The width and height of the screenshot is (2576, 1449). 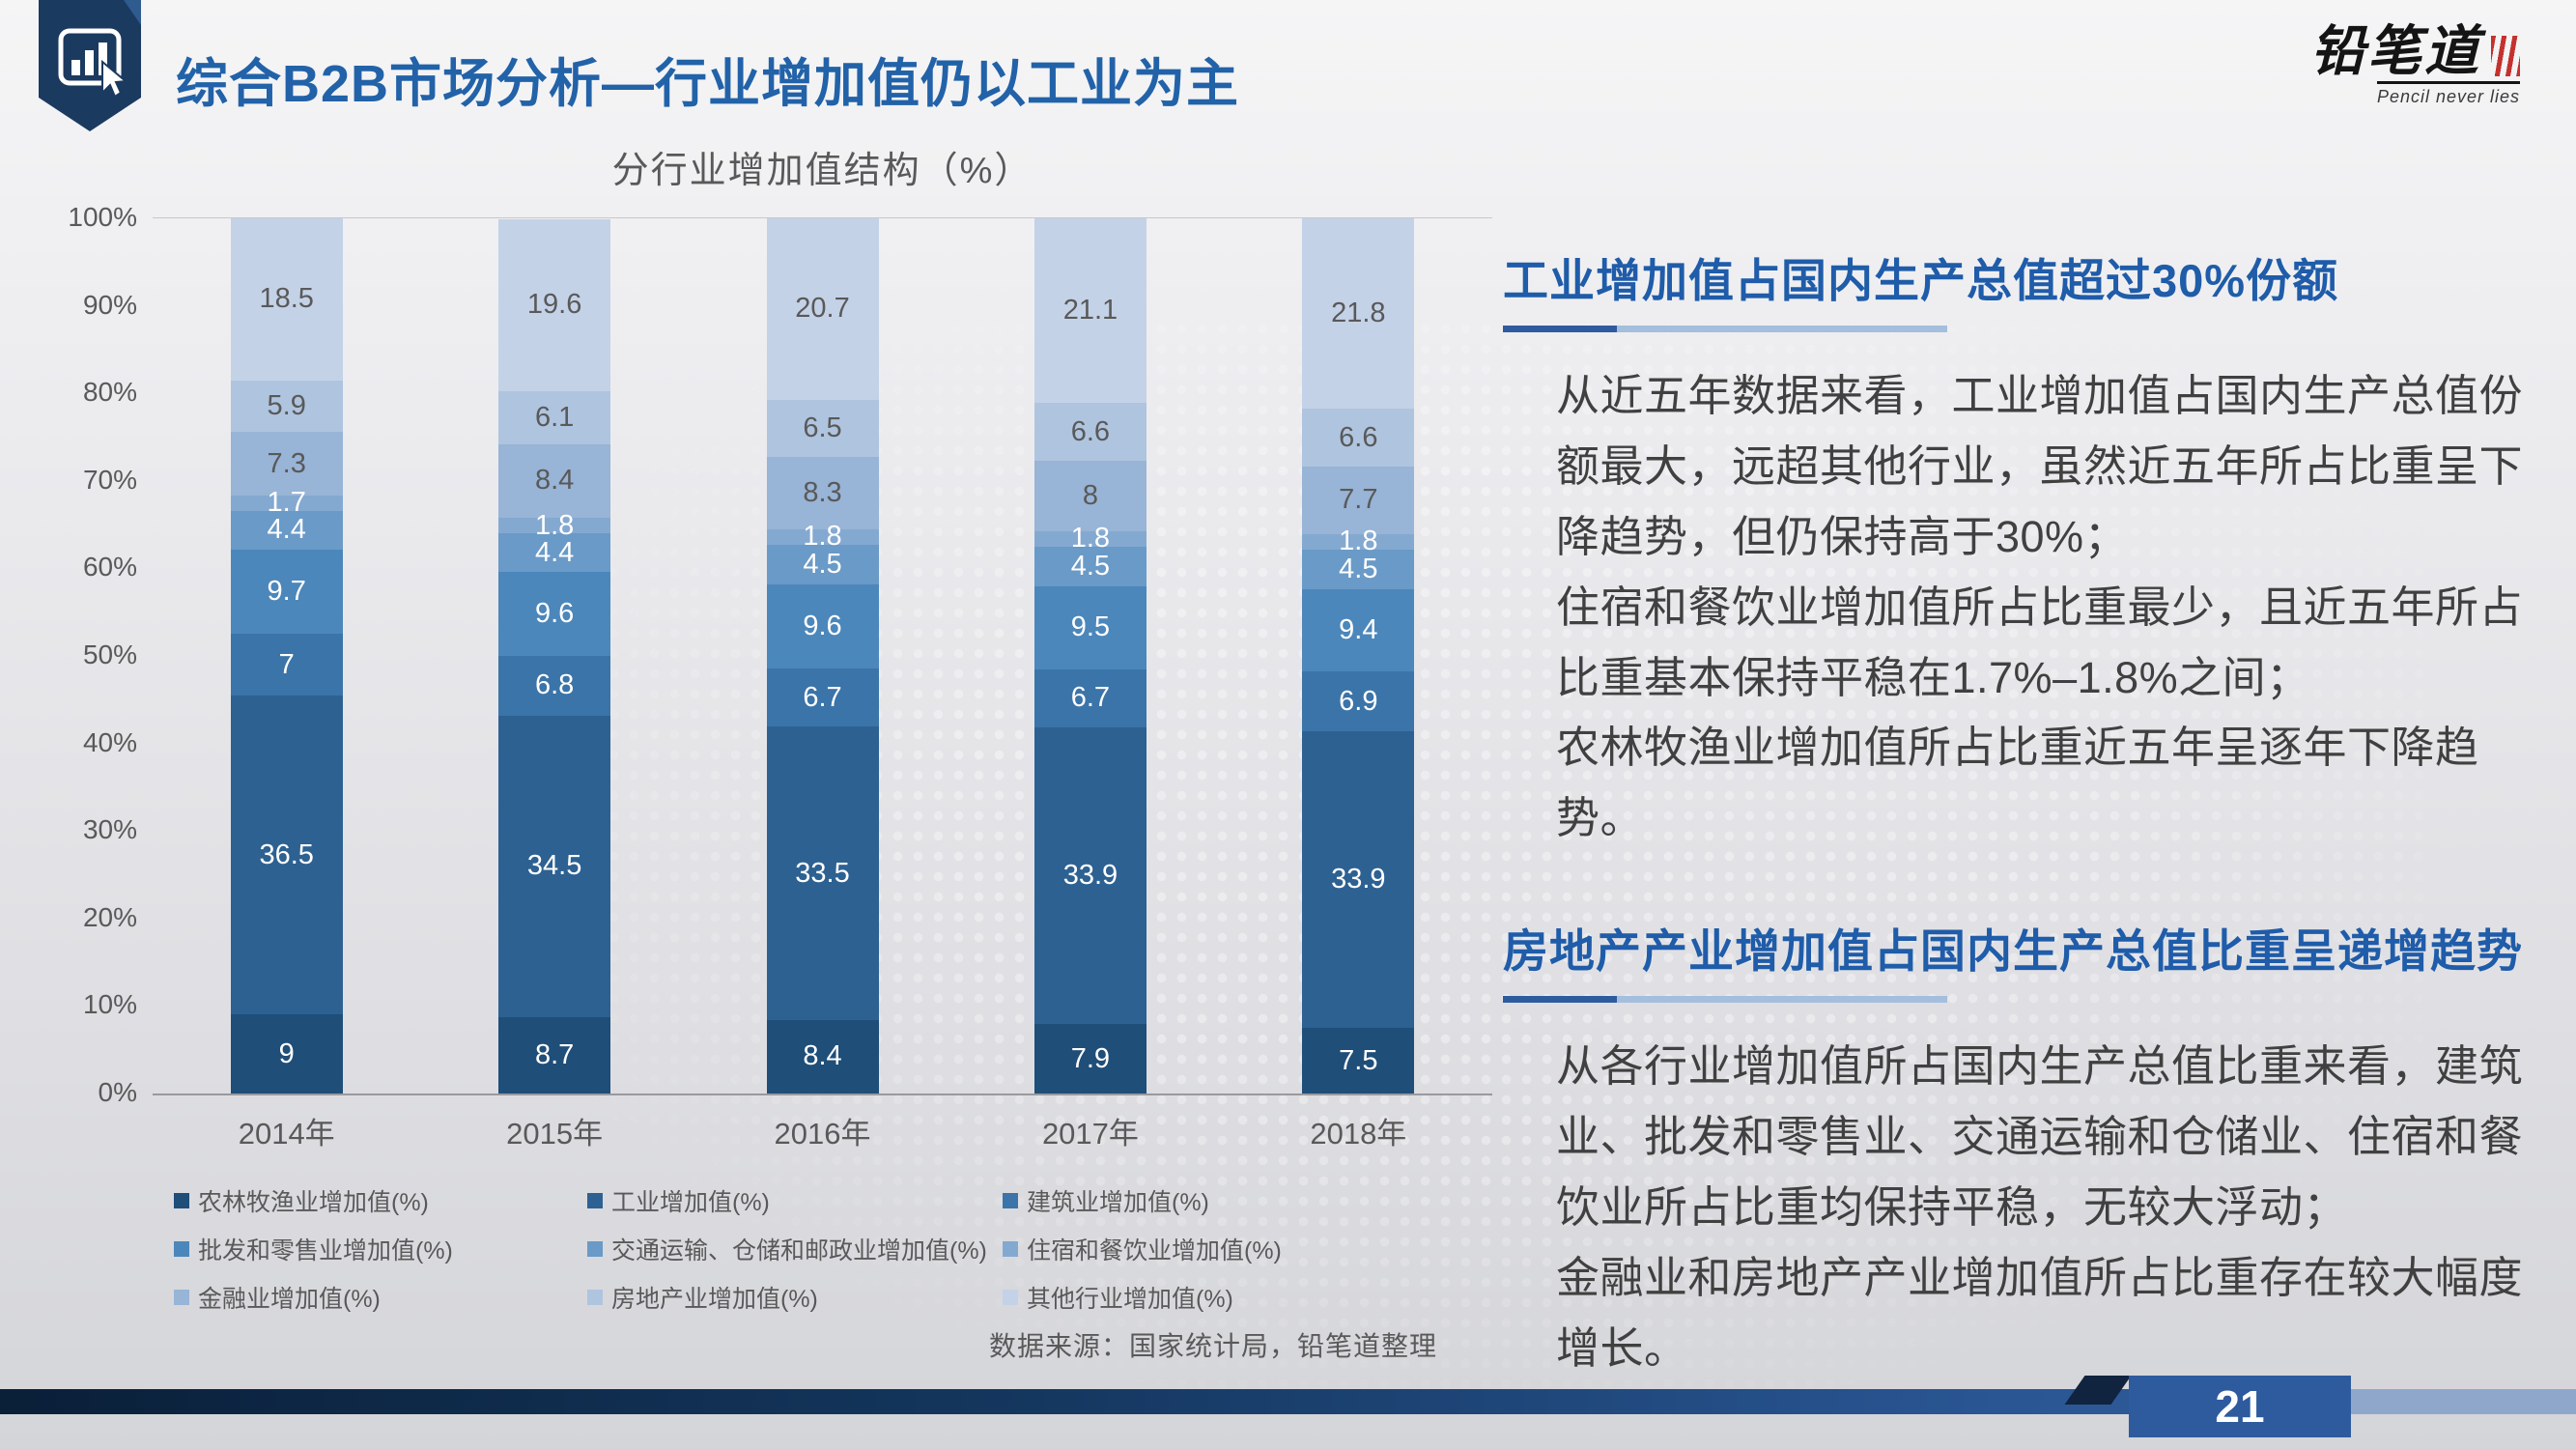 What do you see at coordinates (1358, 500) in the screenshot?
I see `bar-segment: 7.7` at bounding box center [1358, 500].